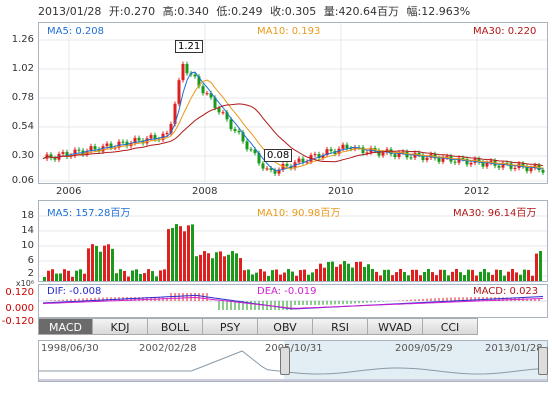 This screenshot has width=552, height=414. What do you see at coordinates (287, 291) in the screenshot?
I see `dea-label: DEA: -0.019` at bounding box center [287, 291].